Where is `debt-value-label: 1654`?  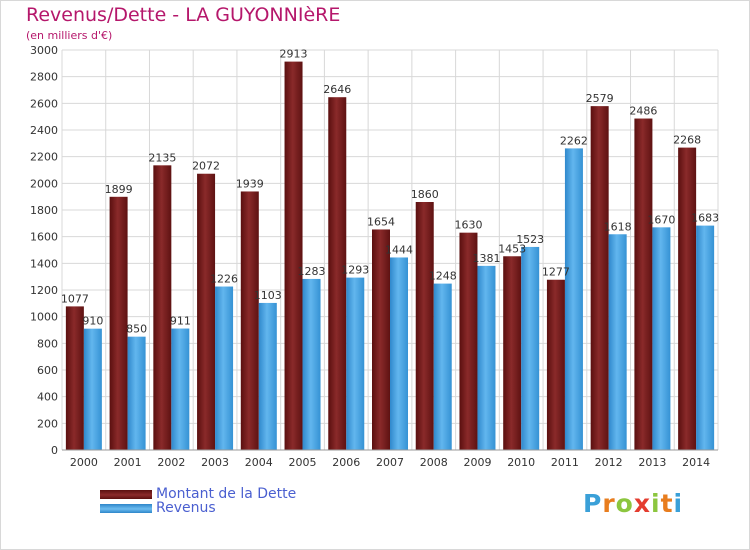 debt-value-label: 1654 is located at coordinates (381, 221).